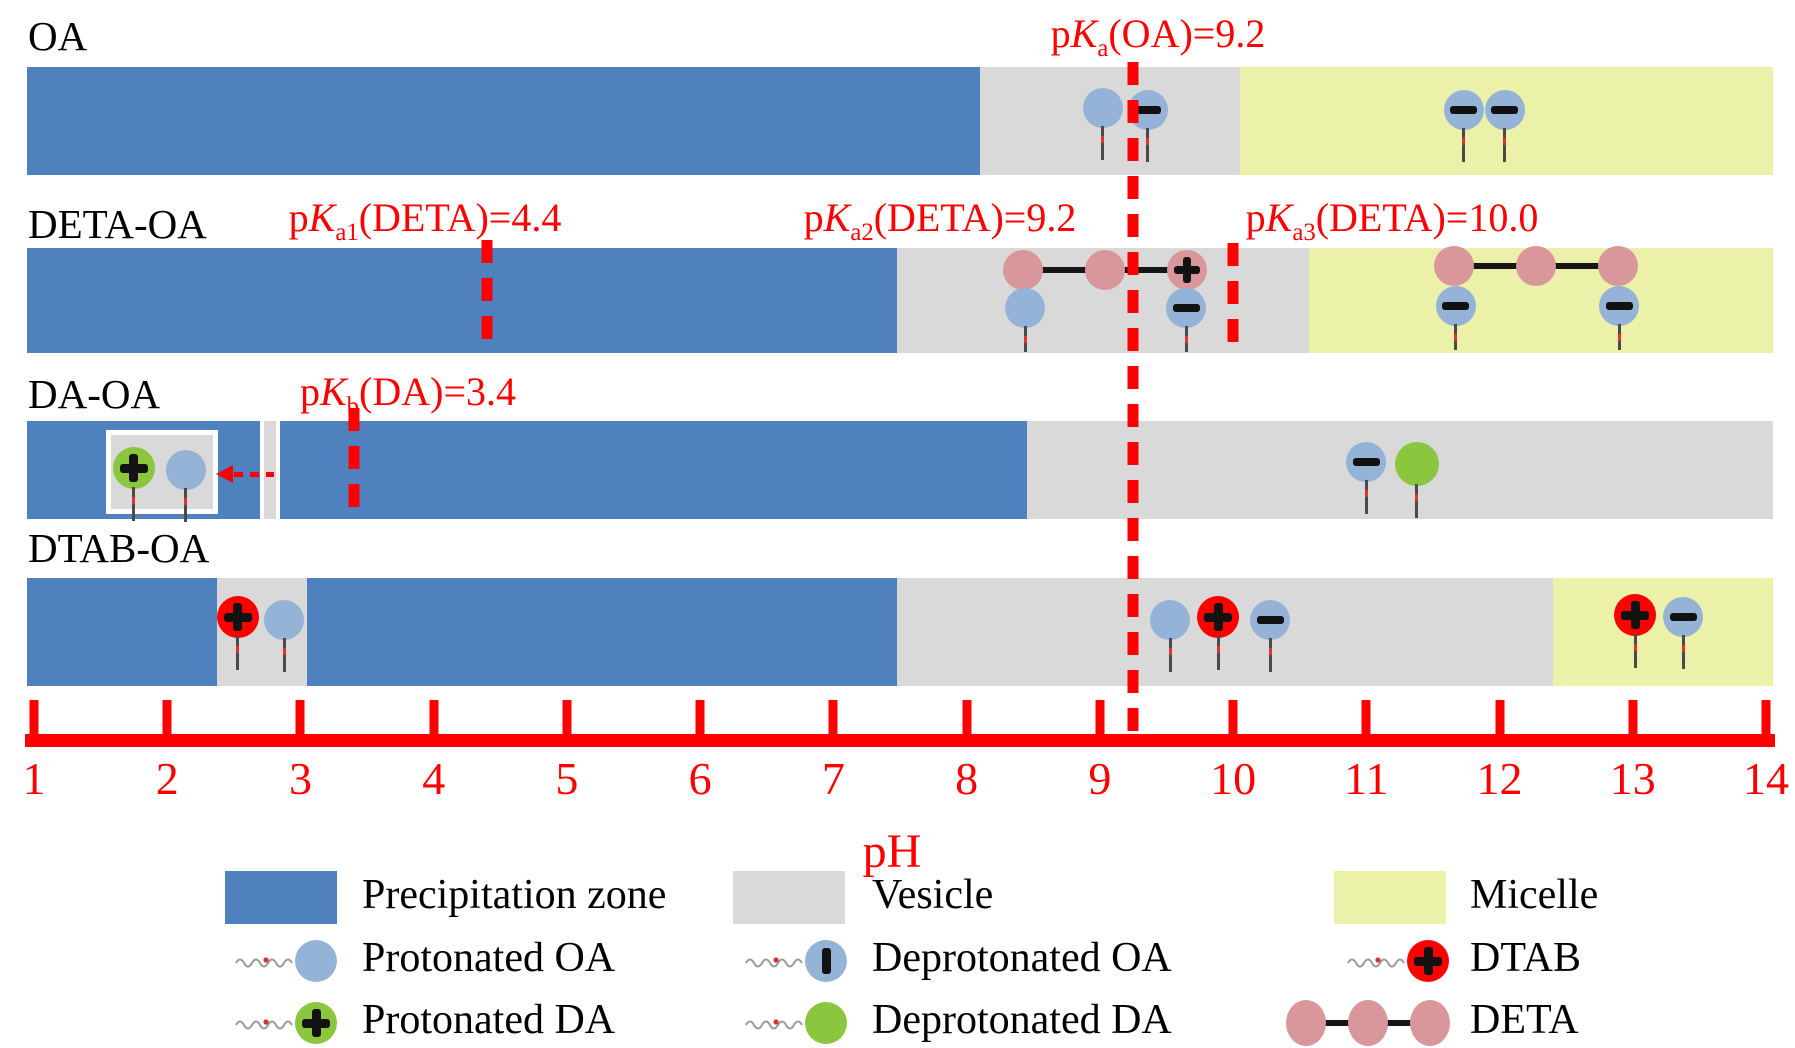  Describe the element at coordinates (933, 895) in the screenshot. I see `legend-label-swatch-vesicle: Vesicle` at that location.